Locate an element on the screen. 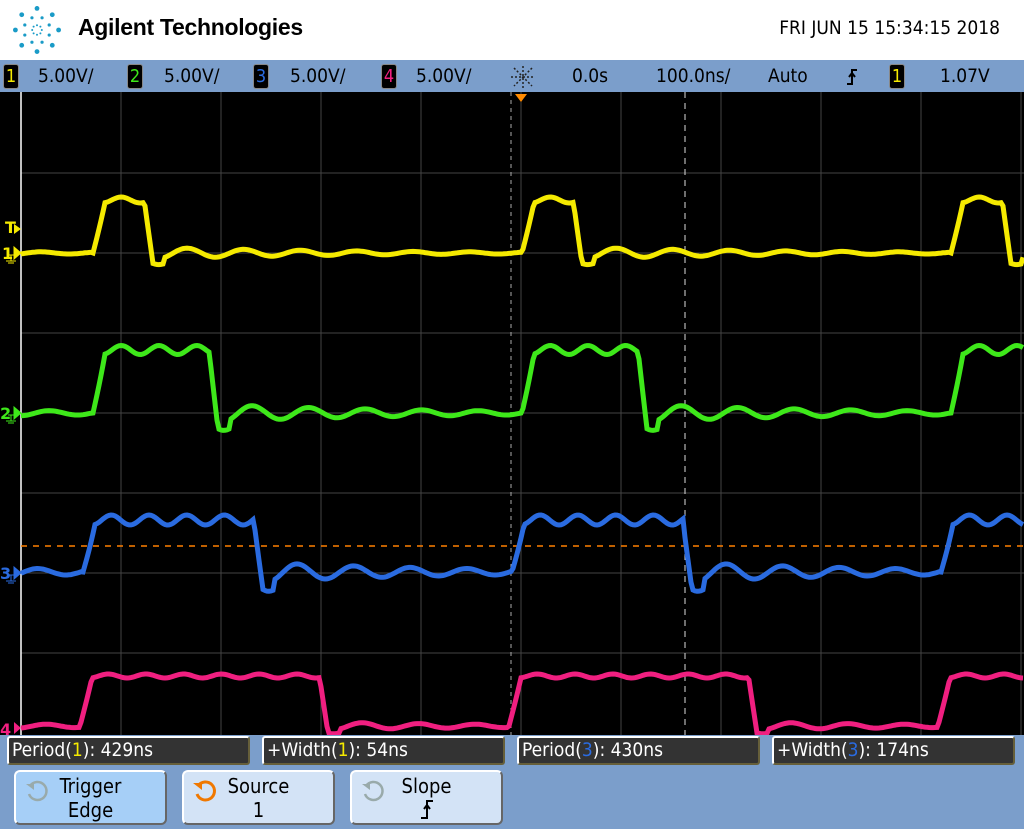 This screenshot has height=829, width=1024. channel-2-badge: 2 is located at coordinates (135, 76).